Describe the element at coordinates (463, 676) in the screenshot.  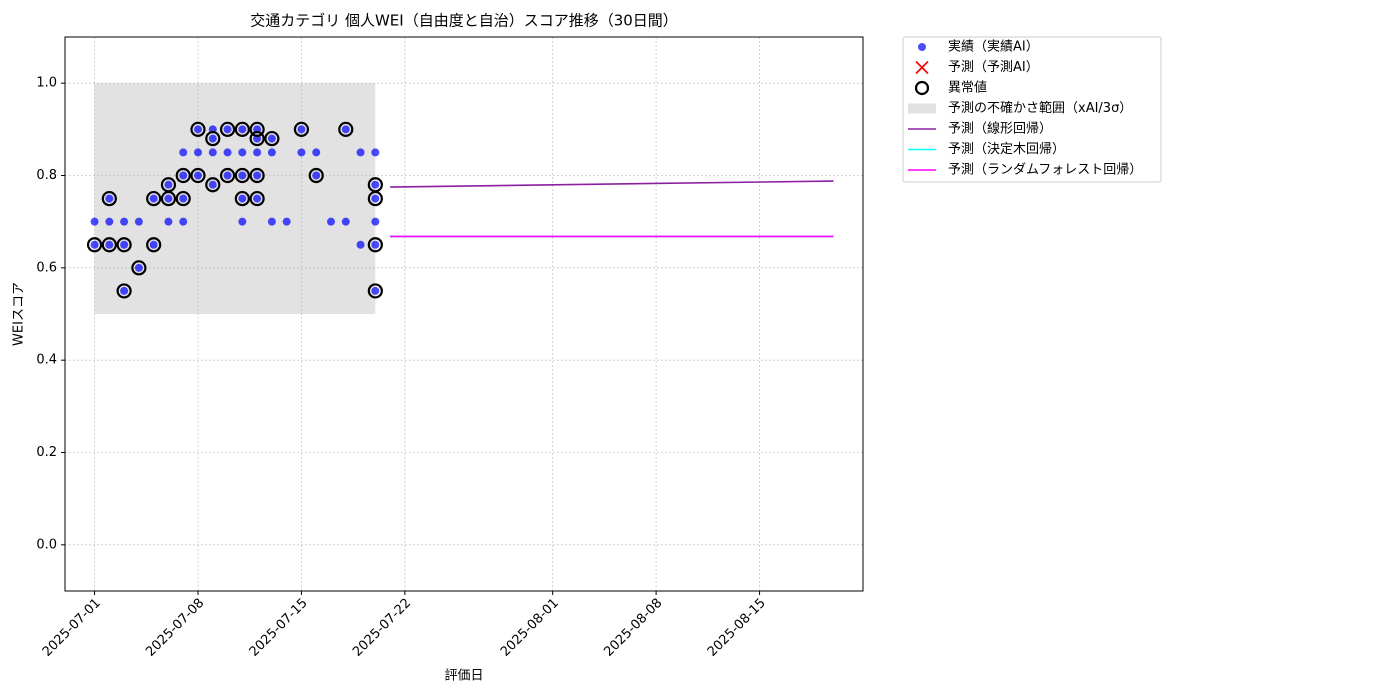
I see `x-axis-label: 評価日` at that location.